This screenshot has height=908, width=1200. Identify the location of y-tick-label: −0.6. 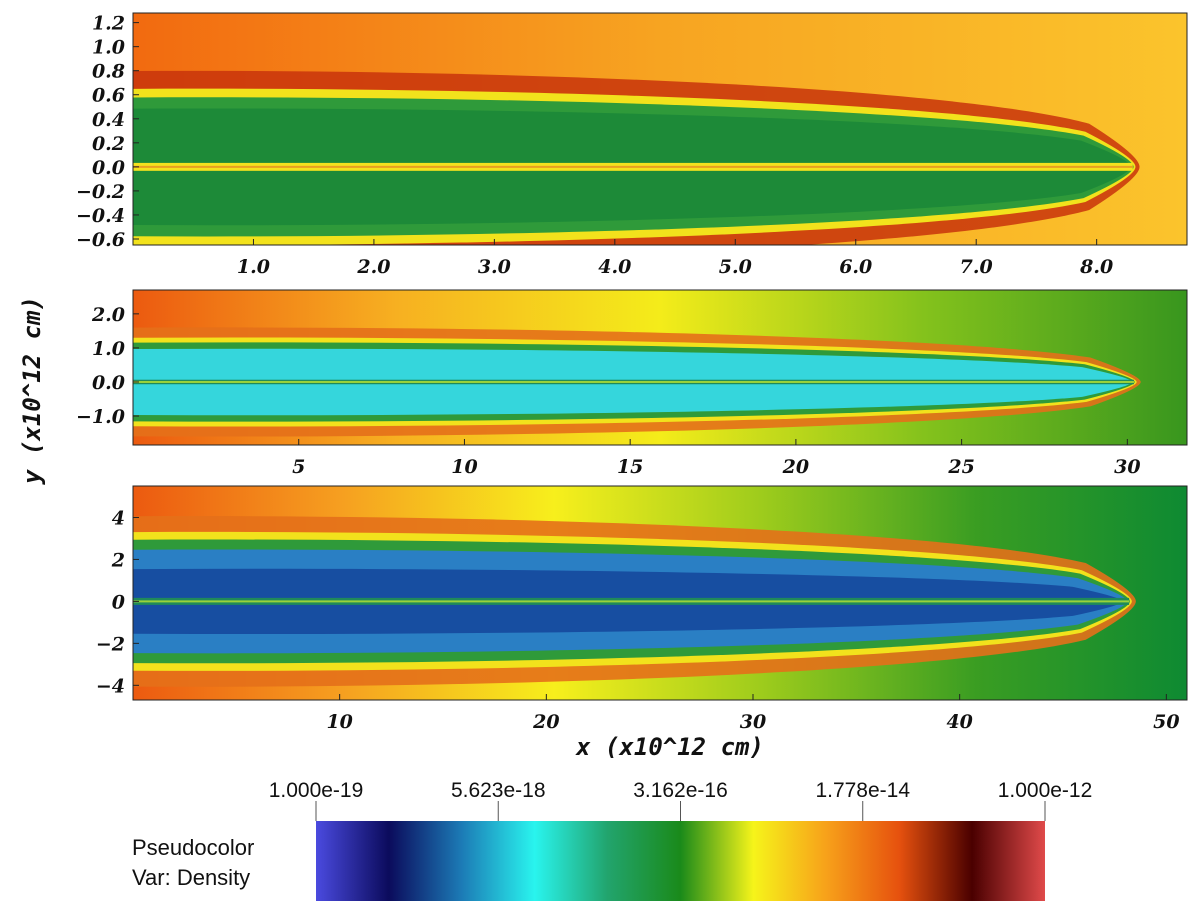
(100, 240).